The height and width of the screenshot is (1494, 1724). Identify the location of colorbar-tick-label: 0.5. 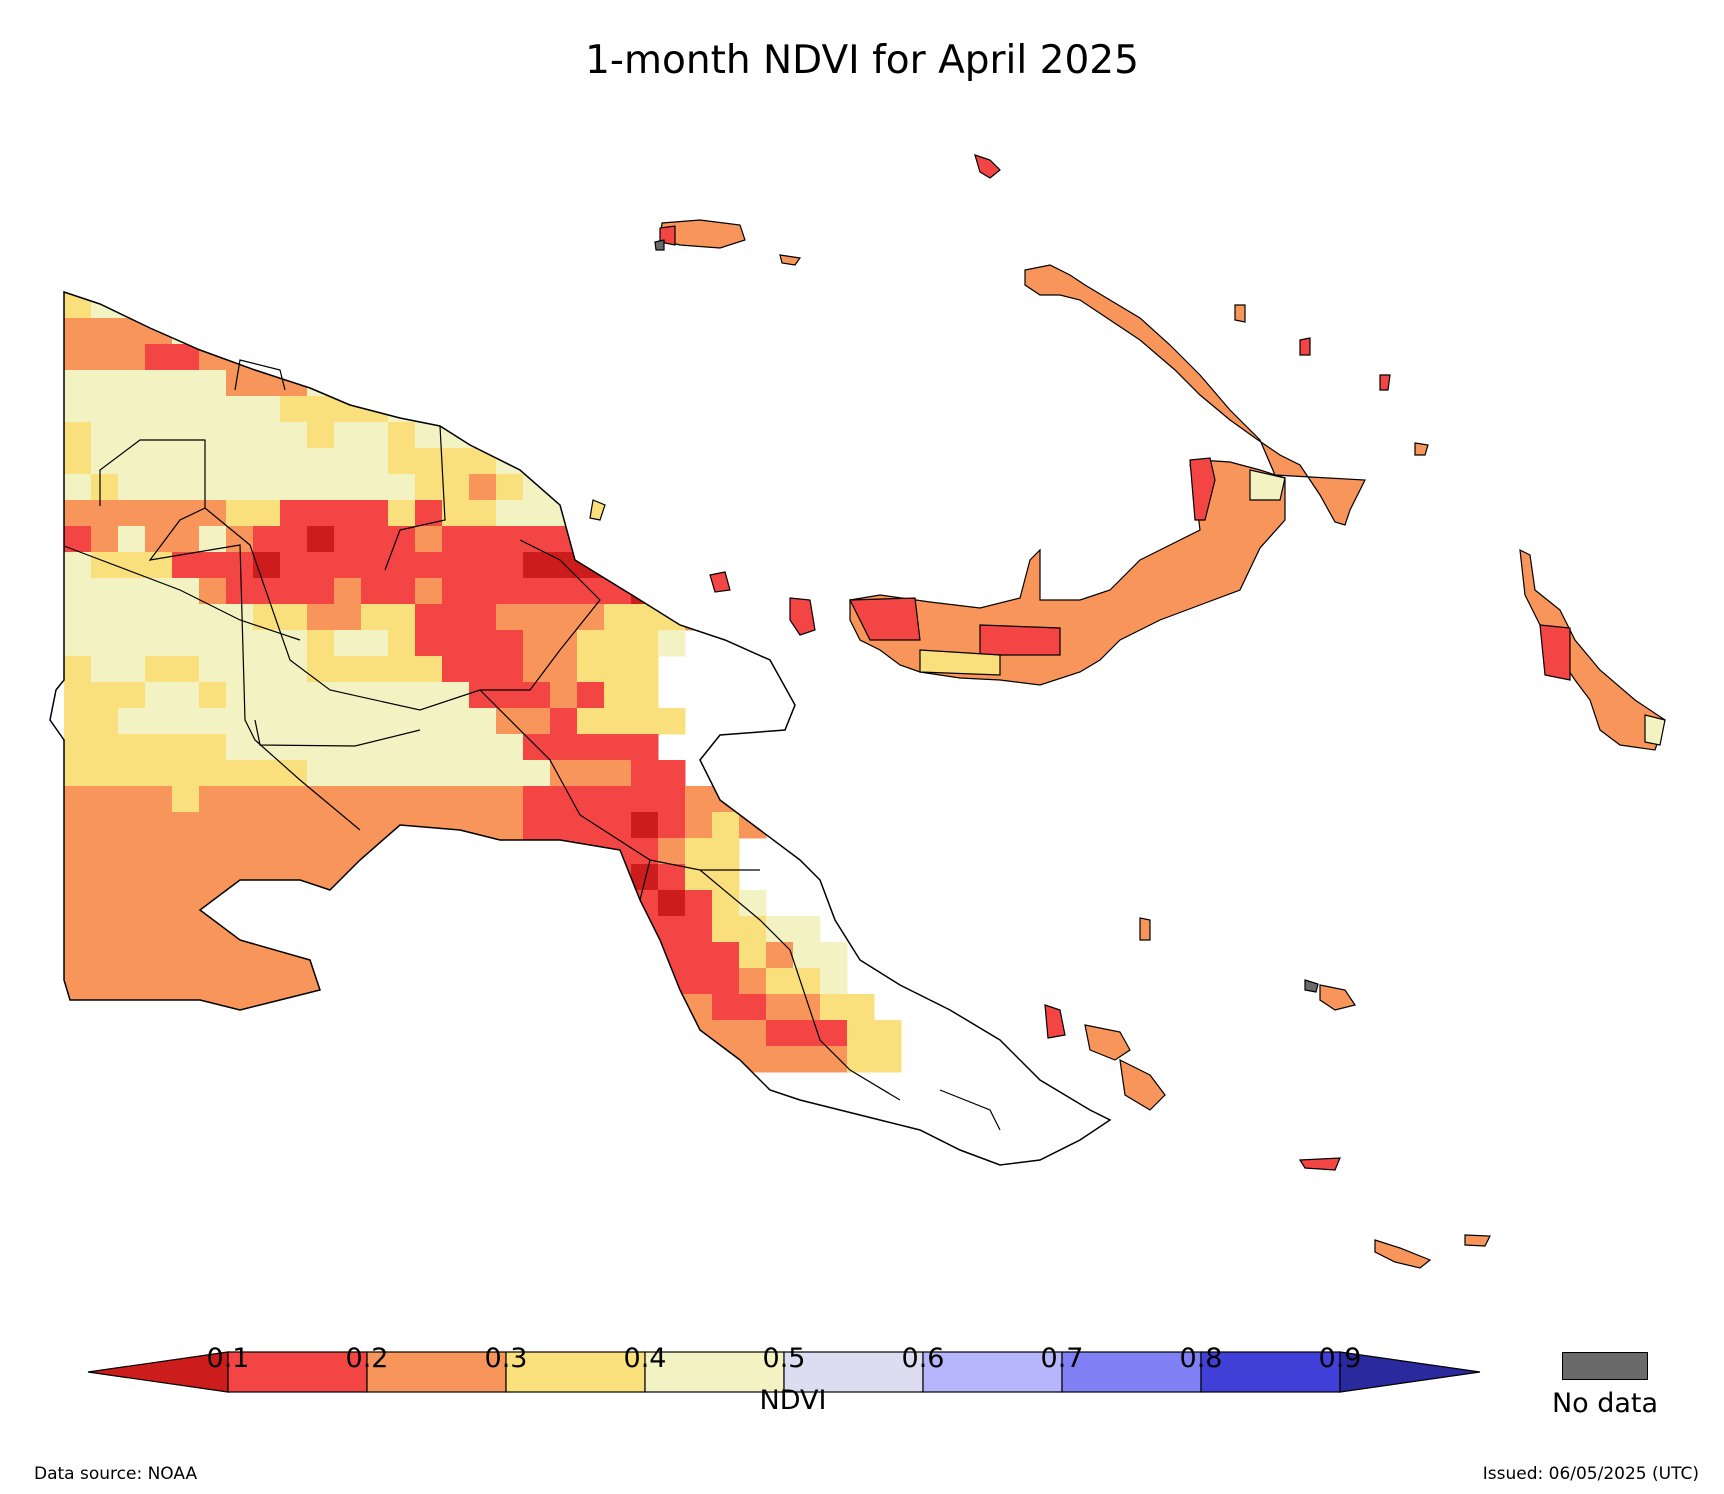
(784, 1358).